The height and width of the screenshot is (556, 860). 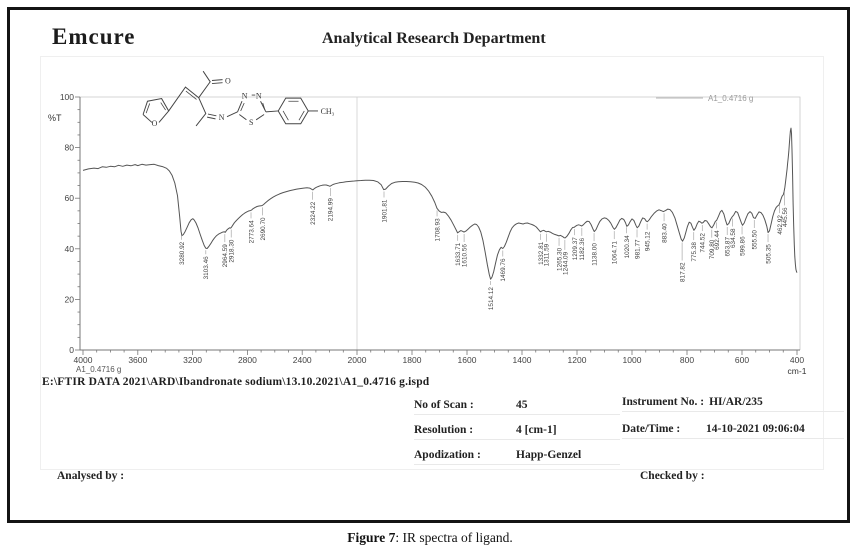 I want to click on peak-label: 1469.76, so click(x=503, y=270).